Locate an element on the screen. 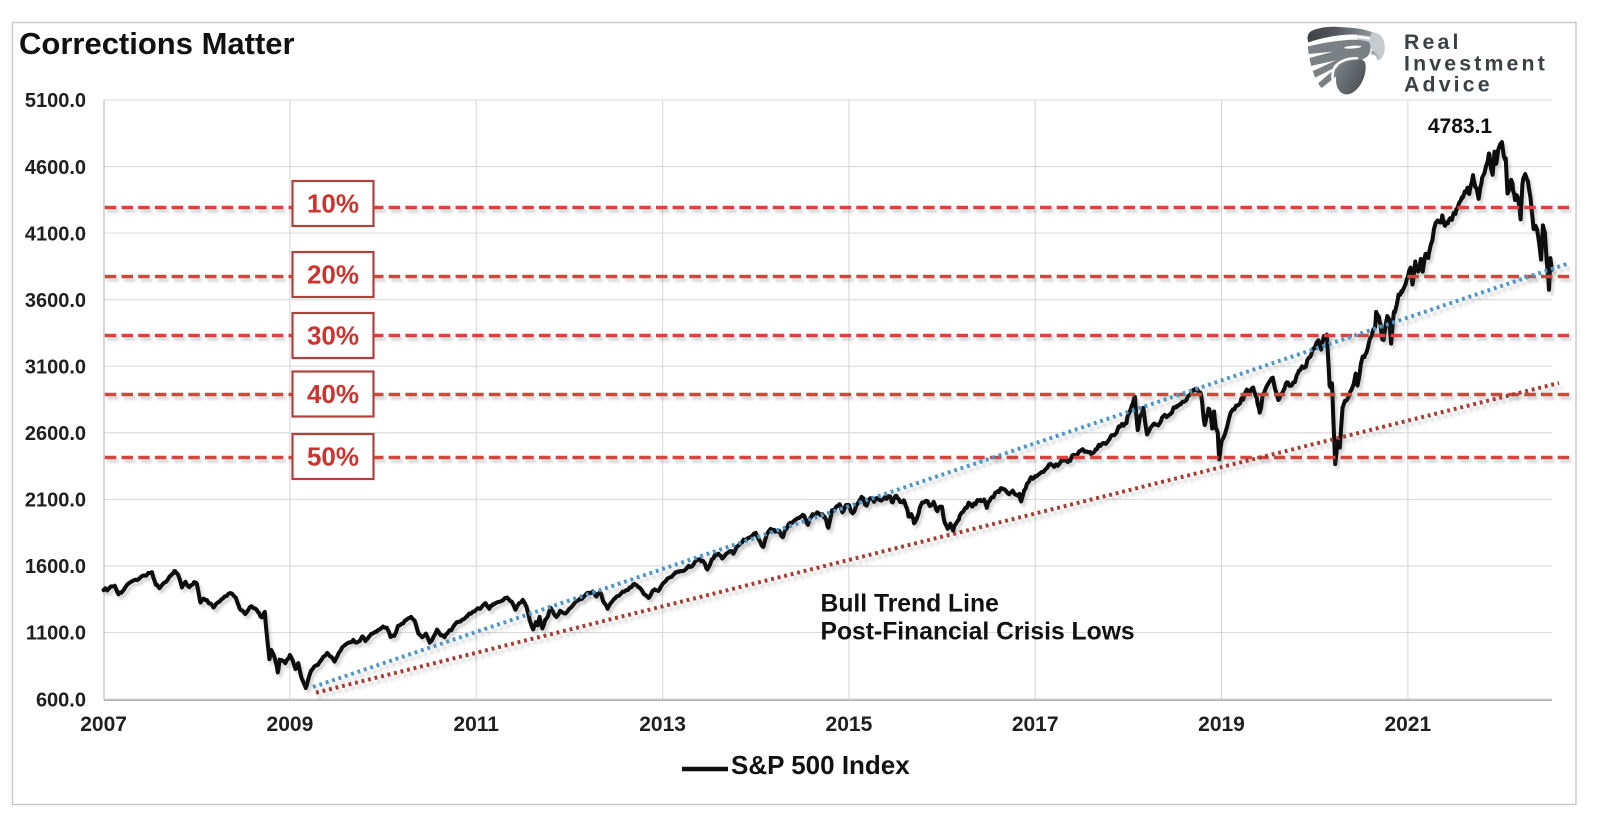 The height and width of the screenshot is (826, 1602). svg-text: 2021 is located at coordinates (1407, 724).